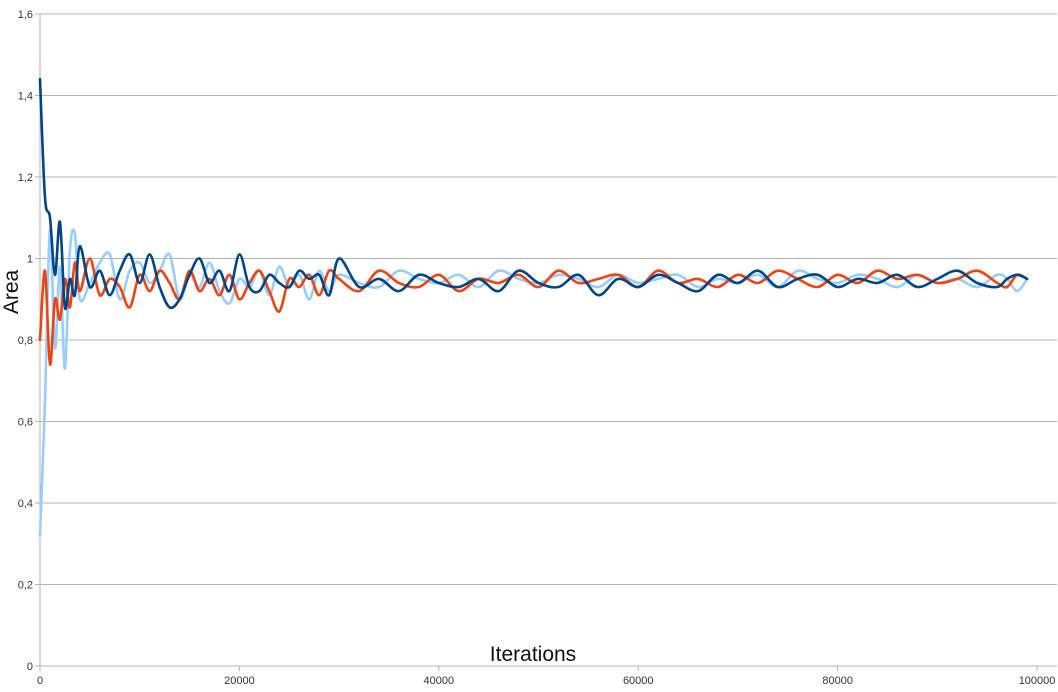 Image resolution: width=1058 pixels, height=692 pixels. I want to click on x-tick-label: 60000, so click(638, 681).